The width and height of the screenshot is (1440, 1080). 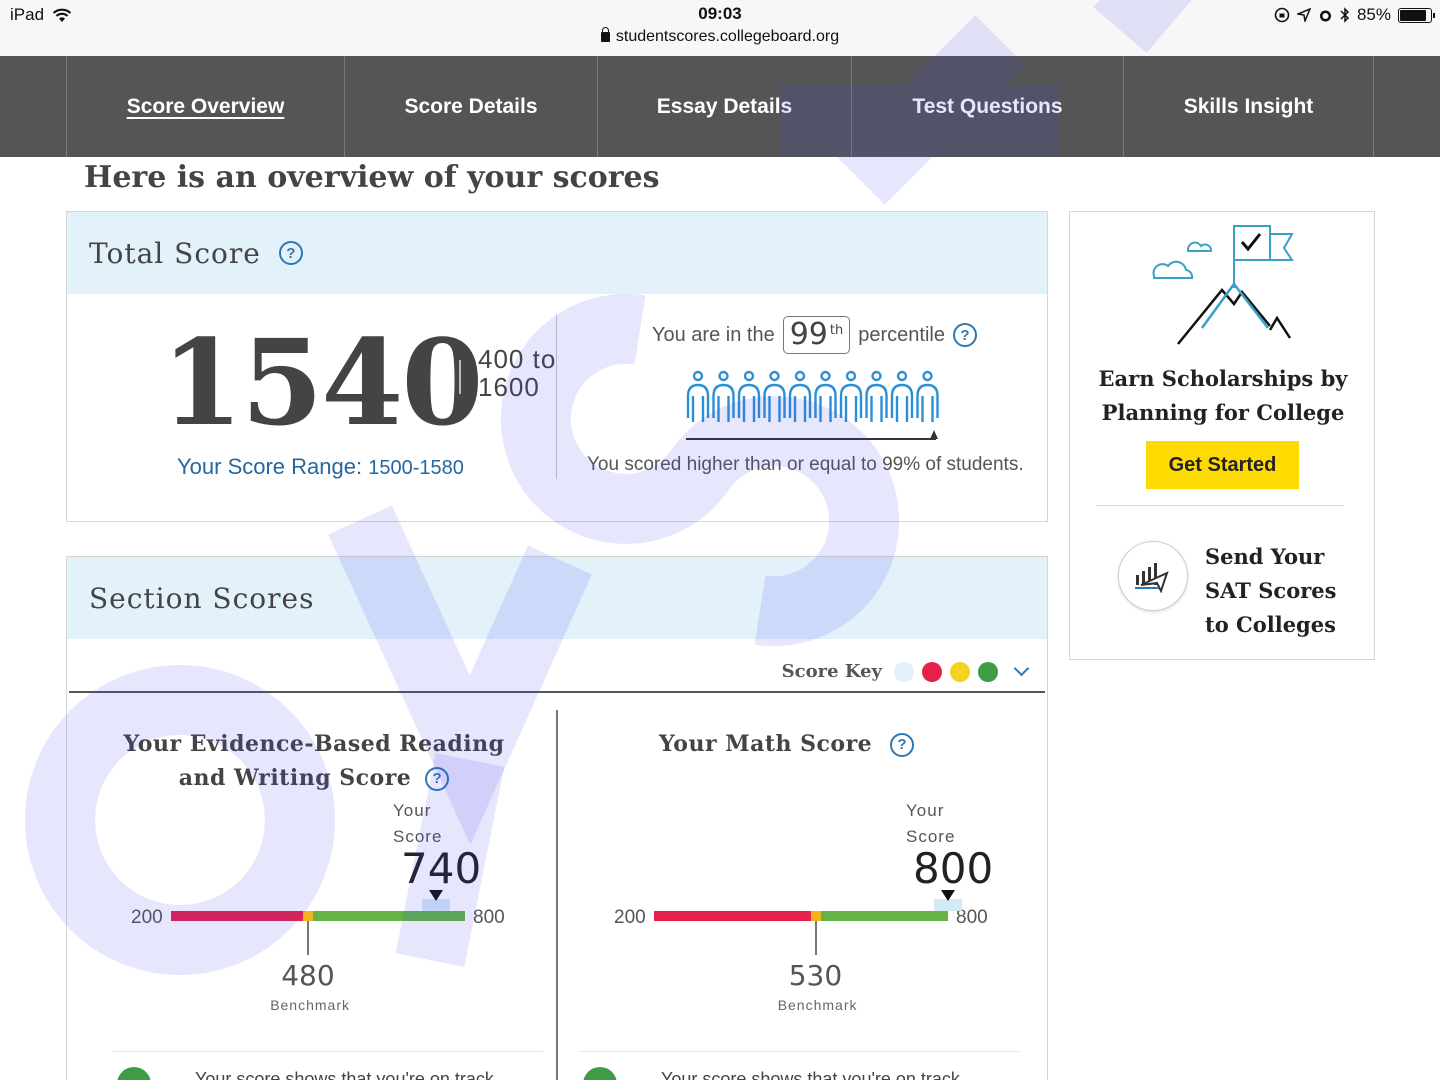 What do you see at coordinates (902, 745) in the screenshot?
I see `math-help-icon: ?` at bounding box center [902, 745].